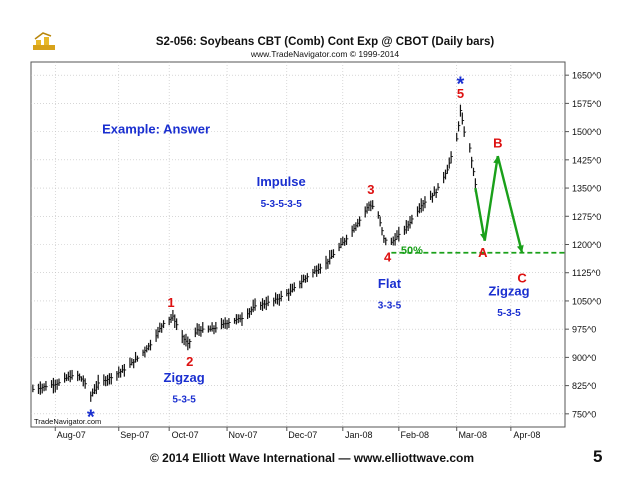 The image size is (638, 478). What do you see at coordinates (134, 435) in the screenshot?
I see `x-tick-label: Sep-07` at bounding box center [134, 435].